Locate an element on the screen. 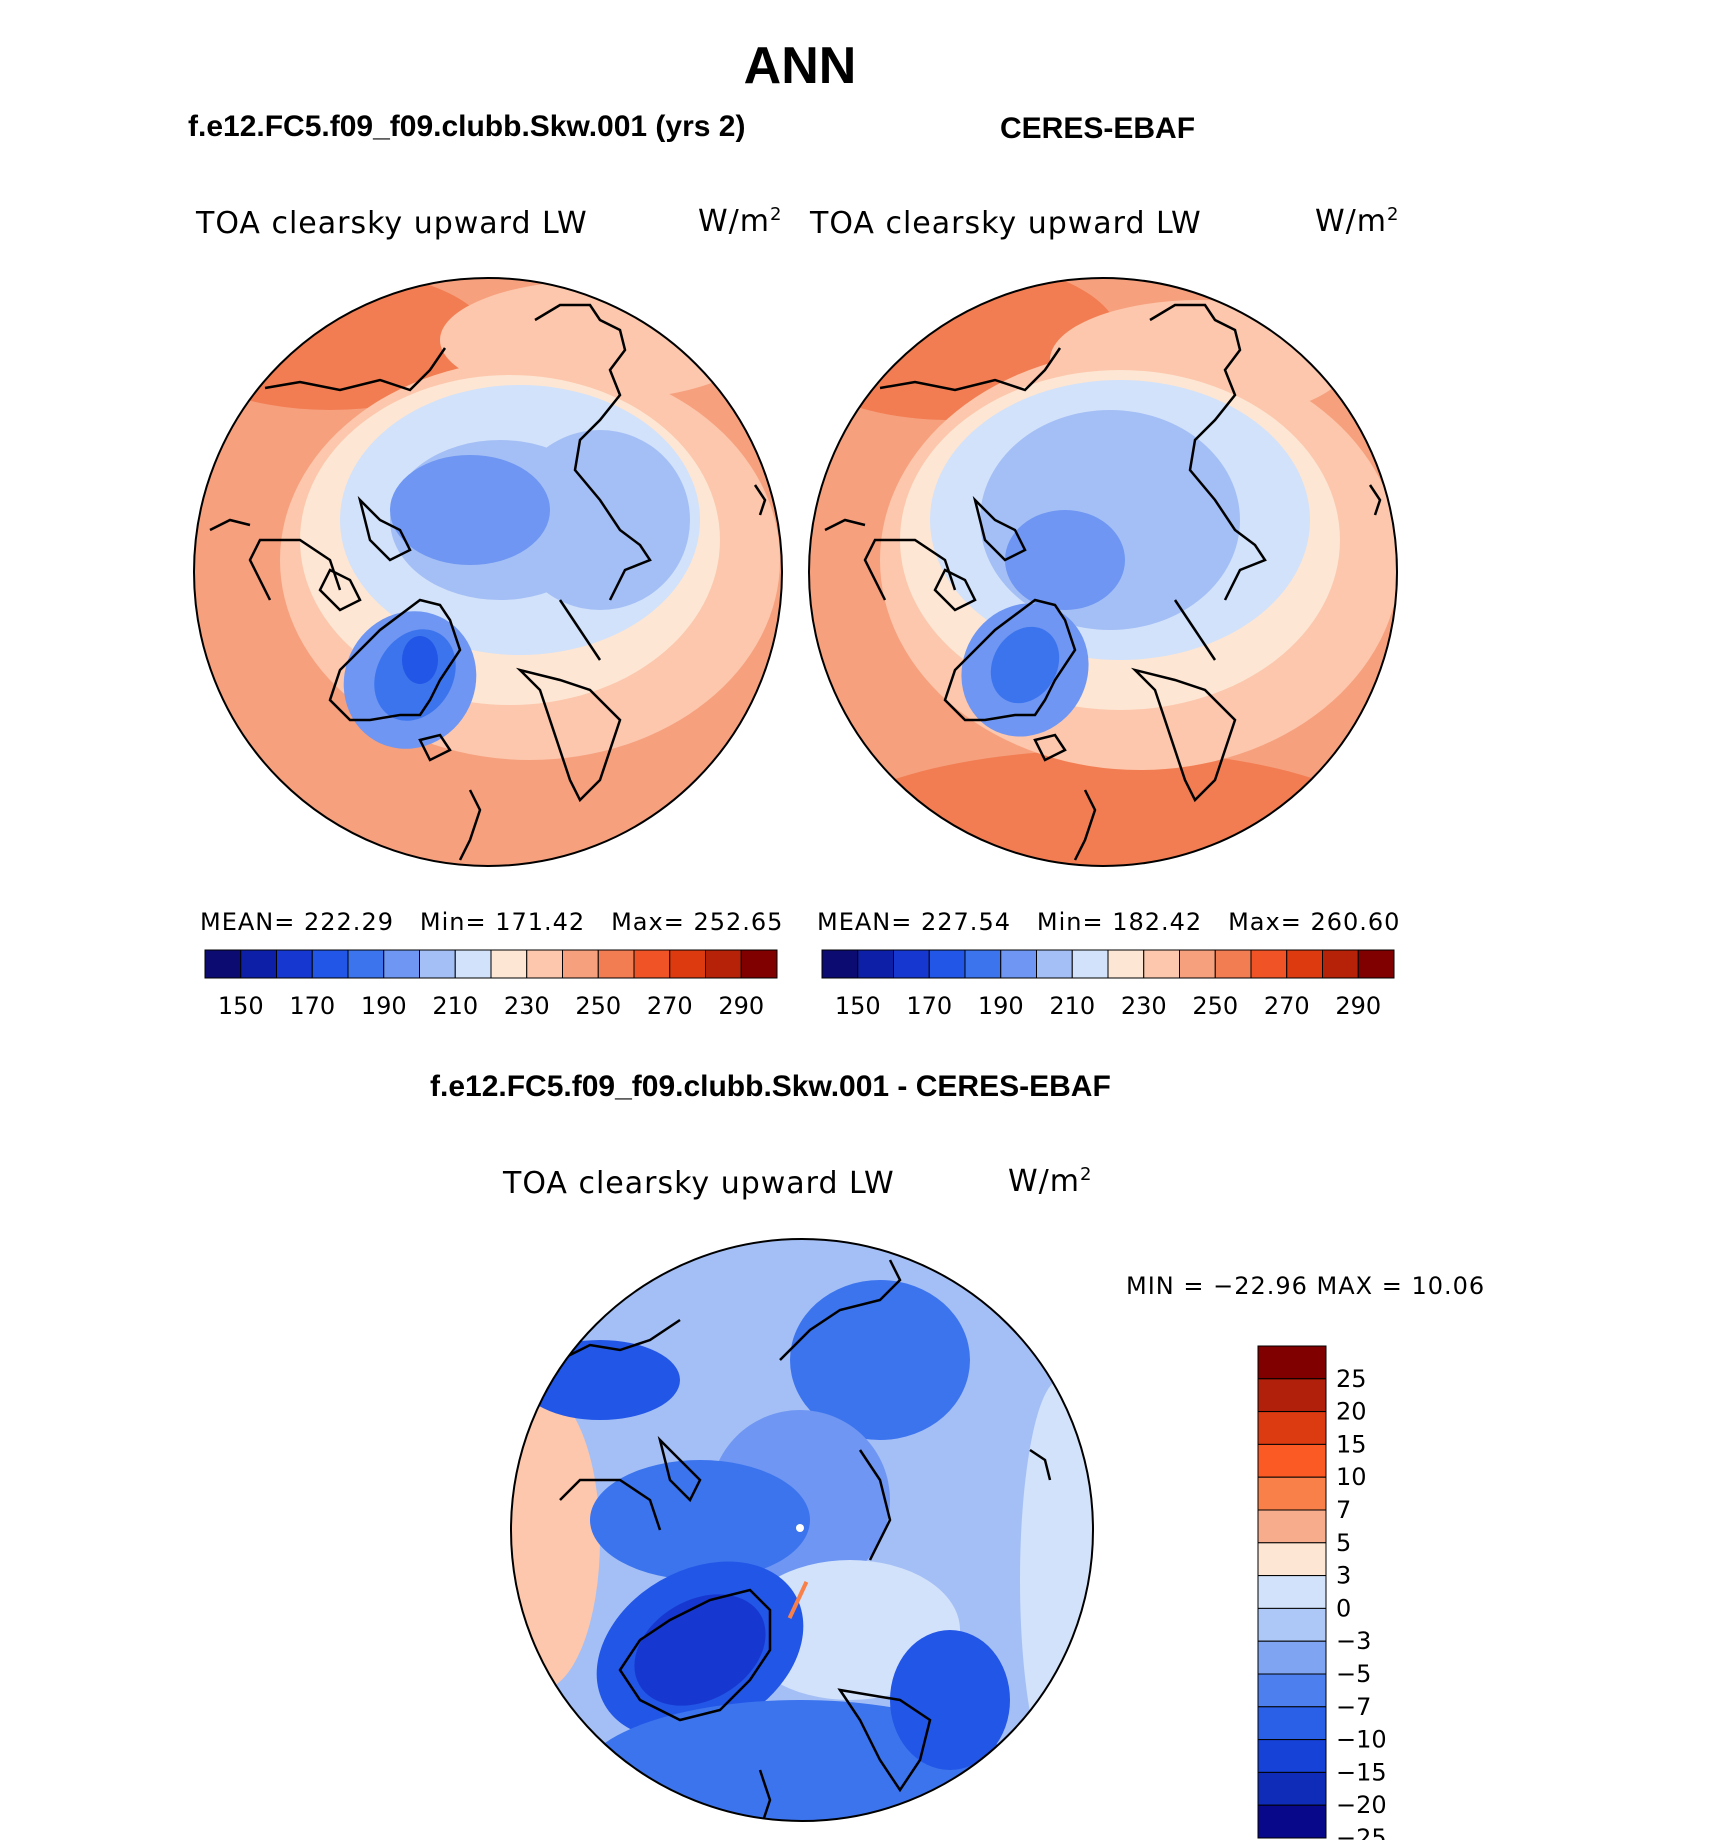 Image resolution: width=1710 pixels, height=1840 pixels. difference-colorbar-tick-label: 25 is located at coordinates (1351, 1379).